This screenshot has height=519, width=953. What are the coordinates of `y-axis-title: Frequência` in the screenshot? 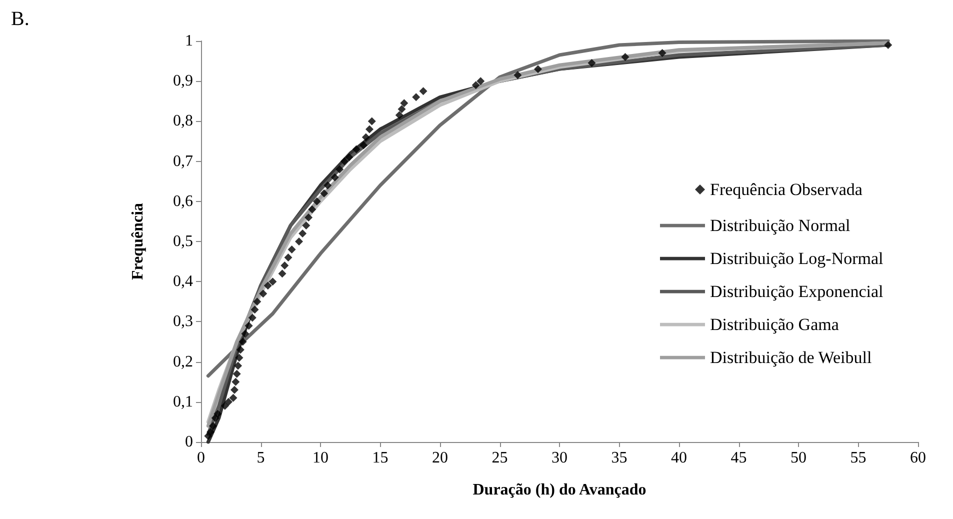 It's located at (138, 241).